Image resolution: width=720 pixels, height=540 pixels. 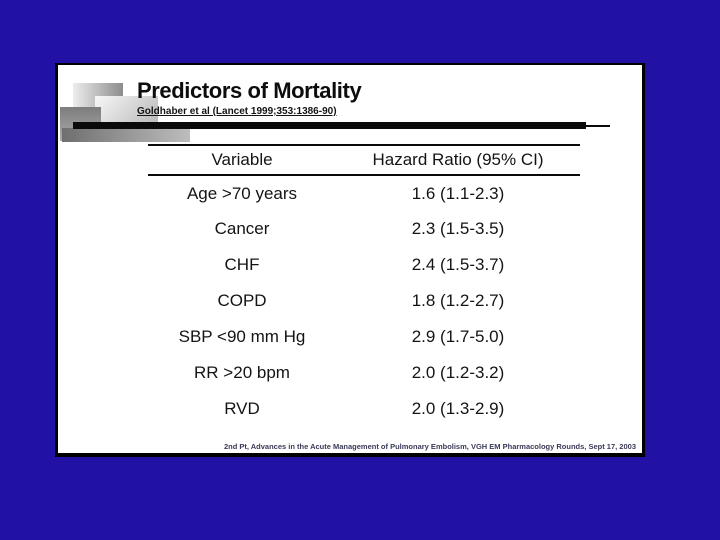 What do you see at coordinates (364, 229) in the screenshot?
I see `table-row: Cancer 2.3 (1.5-3.5)` at bounding box center [364, 229].